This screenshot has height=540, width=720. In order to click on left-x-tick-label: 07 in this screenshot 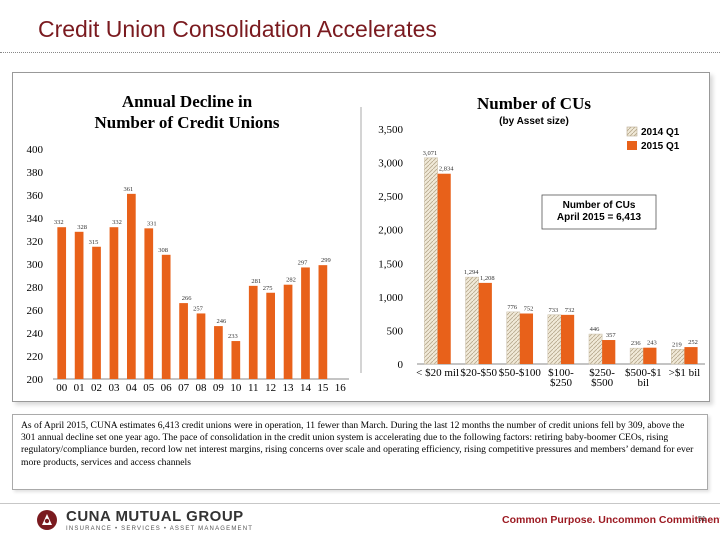, I will do `click(184, 388)`.